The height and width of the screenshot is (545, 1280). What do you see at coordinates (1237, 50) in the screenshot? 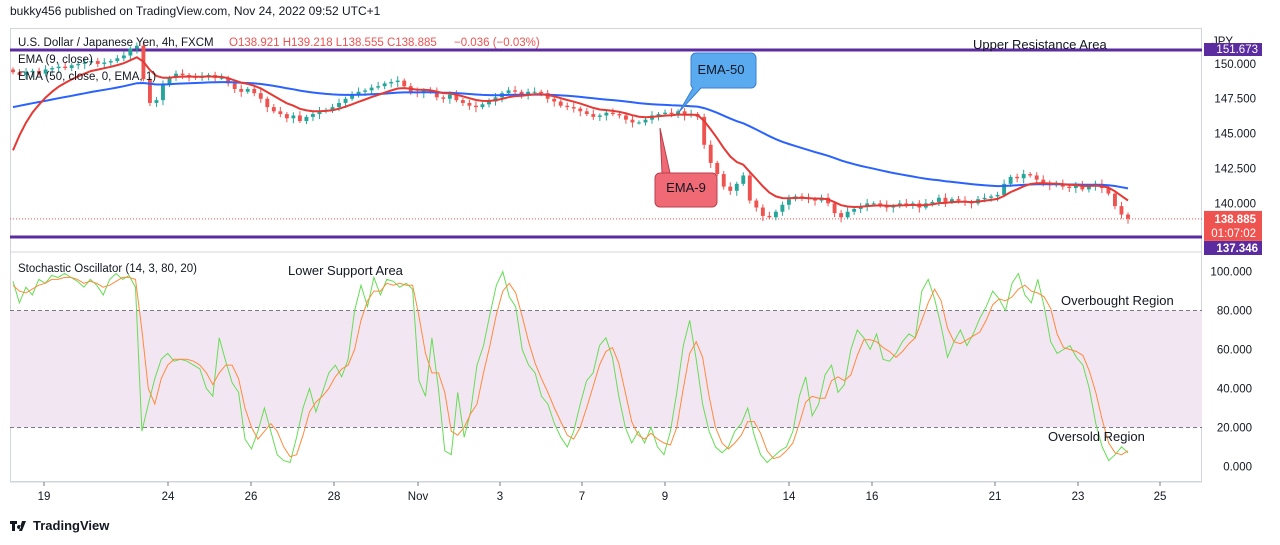
I see `resistance-price-text: 151.673` at bounding box center [1237, 50].